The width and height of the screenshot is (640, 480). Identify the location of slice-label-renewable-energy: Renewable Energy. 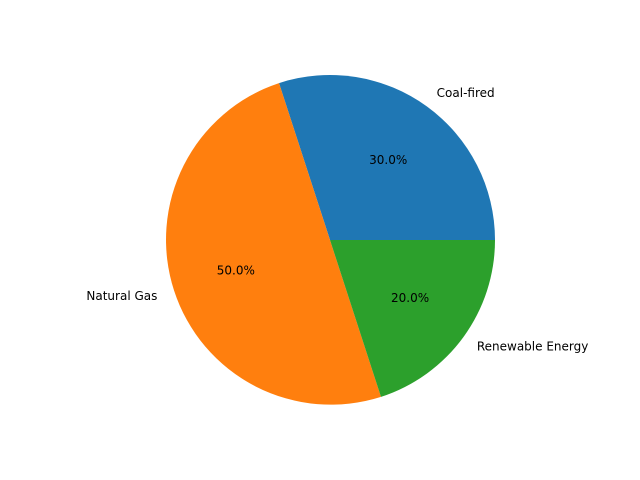
(532, 347).